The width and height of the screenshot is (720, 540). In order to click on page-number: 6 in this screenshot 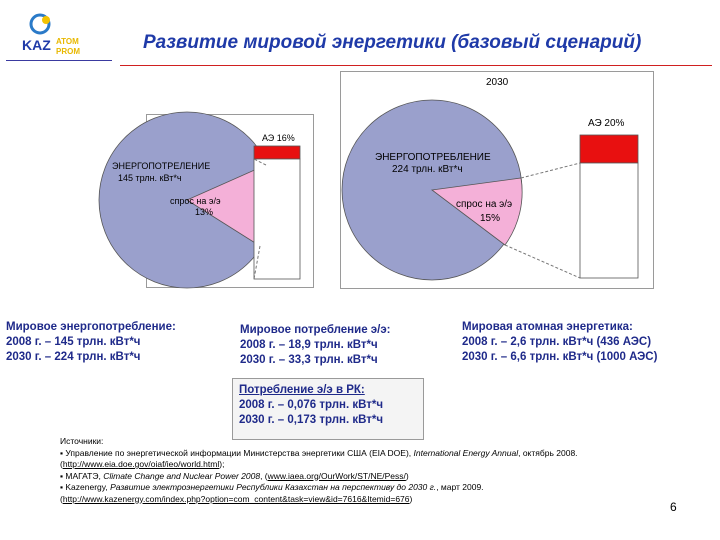, I will do `click(673, 507)`.